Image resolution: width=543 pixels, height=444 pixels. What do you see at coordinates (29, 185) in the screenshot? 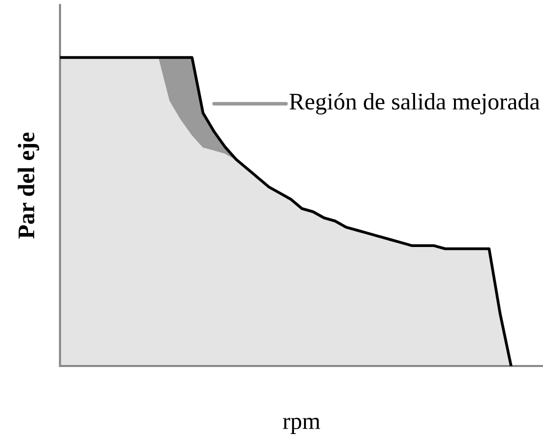
I see `y-axis-title: Par del eje` at bounding box center [29, 185].